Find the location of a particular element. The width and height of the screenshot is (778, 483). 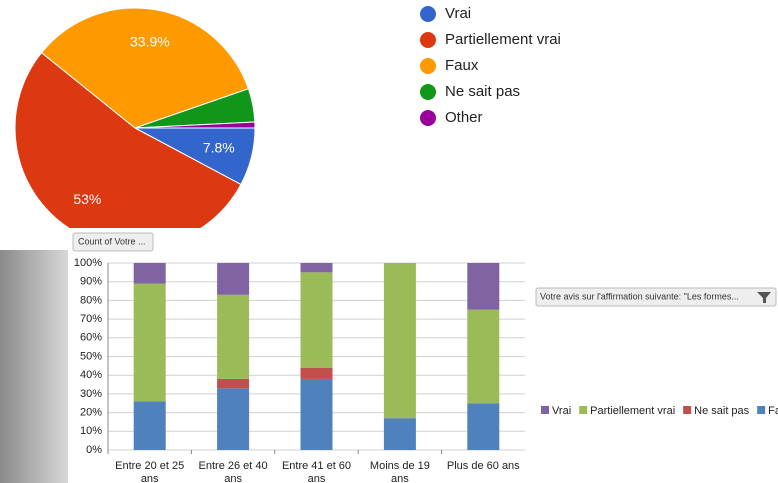

x-tick-label: Moins de 19 ans is located at coordinates (399, 471).